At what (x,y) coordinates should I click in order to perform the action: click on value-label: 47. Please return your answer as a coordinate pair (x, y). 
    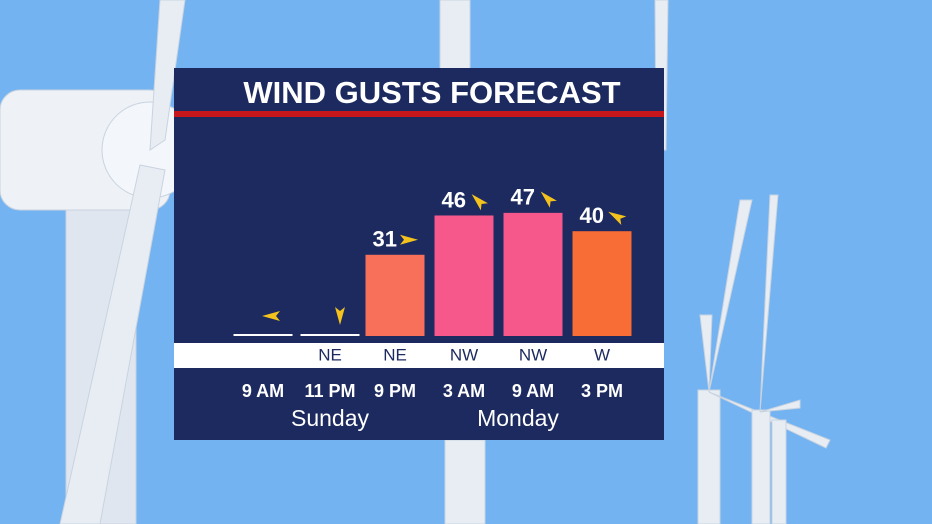
    Looking at the image, I should click on (523, 197).